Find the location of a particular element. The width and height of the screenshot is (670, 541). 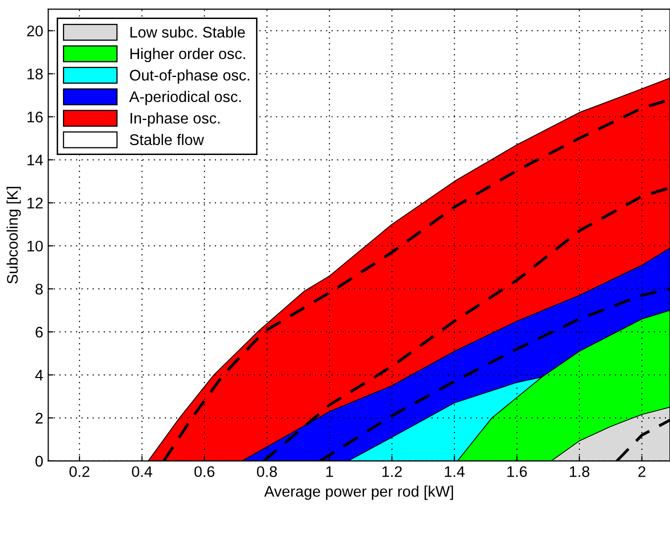

x-tick-label: 0.4 is located at coordinates (142, 472).